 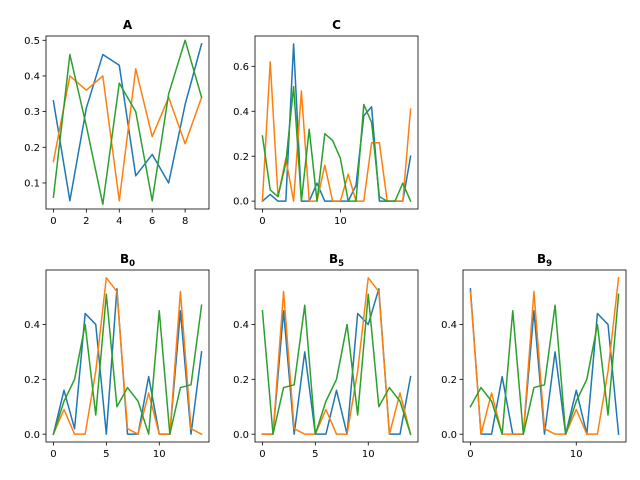 I want to click on subplot-1: 0 10 0.0 0.2 0.4 0.6 C, so click(x=326, y=122).